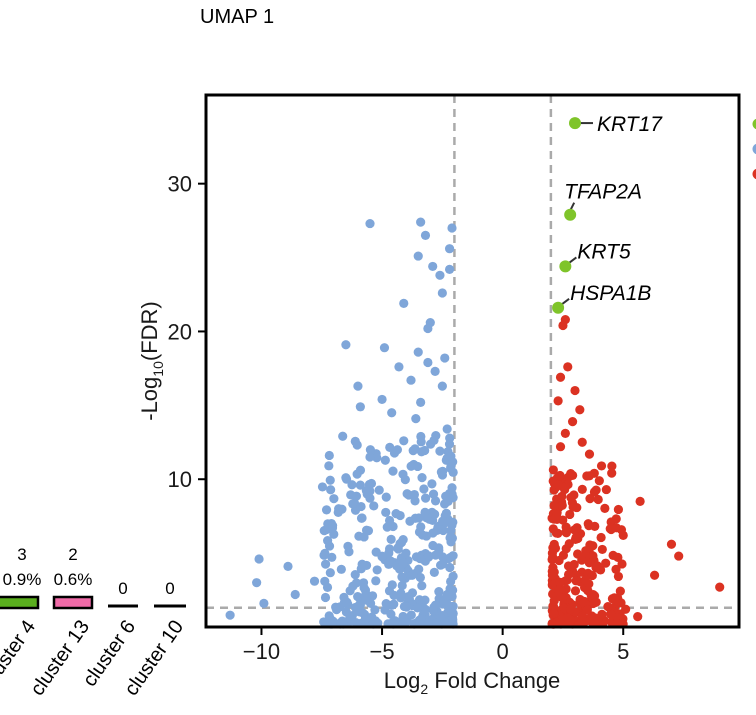 This screenshot has width=756, height=715. I want to click on x-tick-label: −5, so click(382, 651).